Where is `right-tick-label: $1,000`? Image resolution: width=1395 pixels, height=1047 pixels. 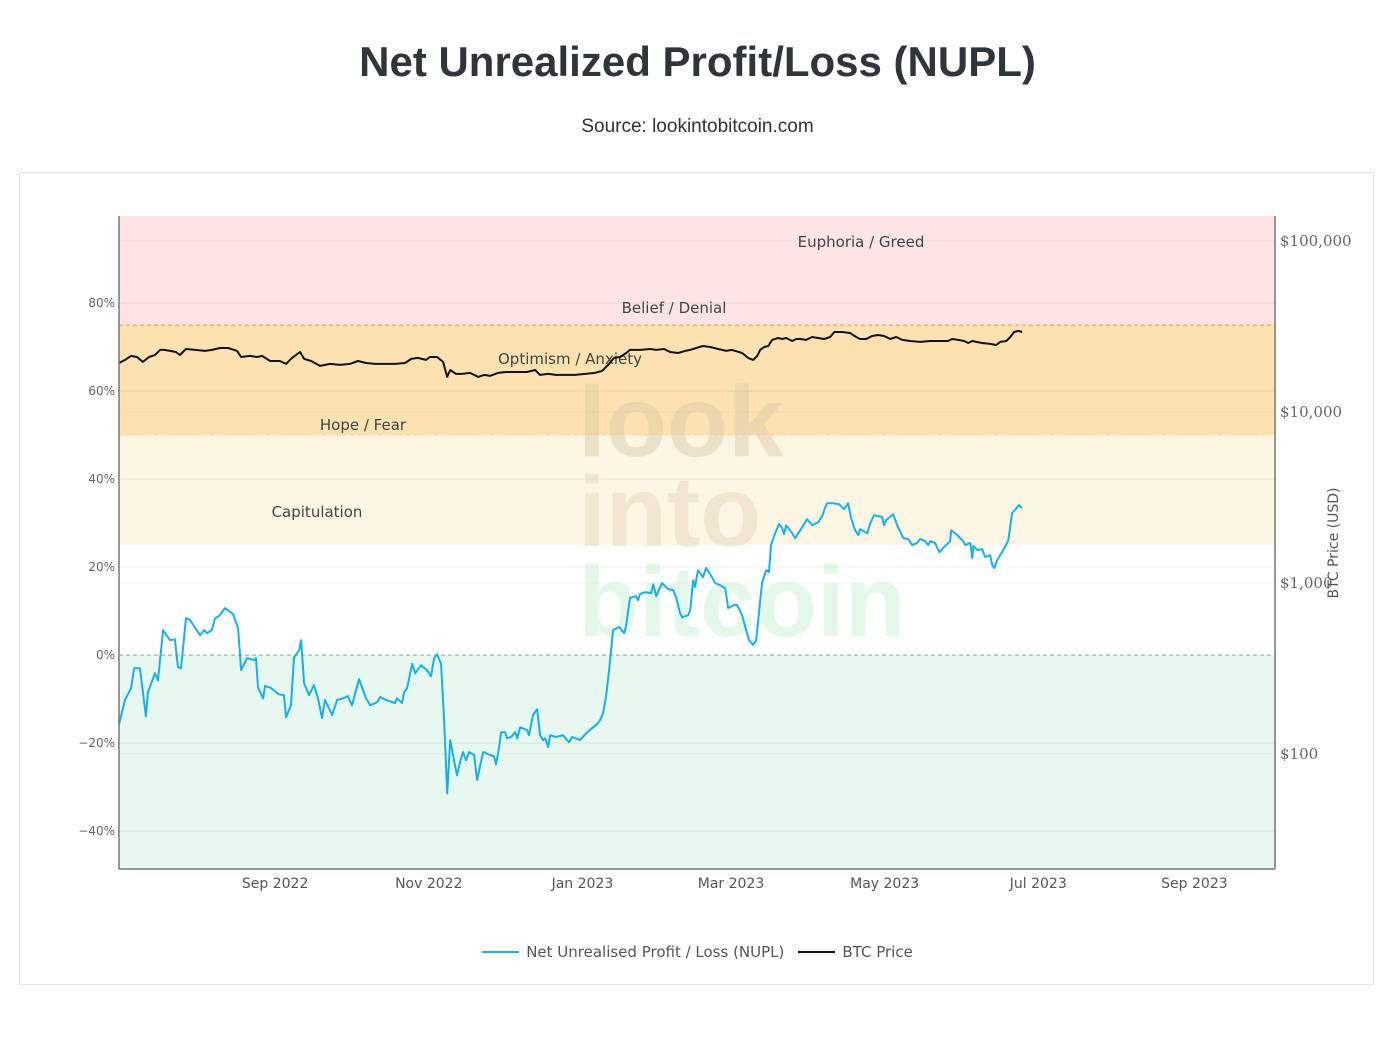
right-tick-label: $1,000 is located at coordinates (1306, 583).